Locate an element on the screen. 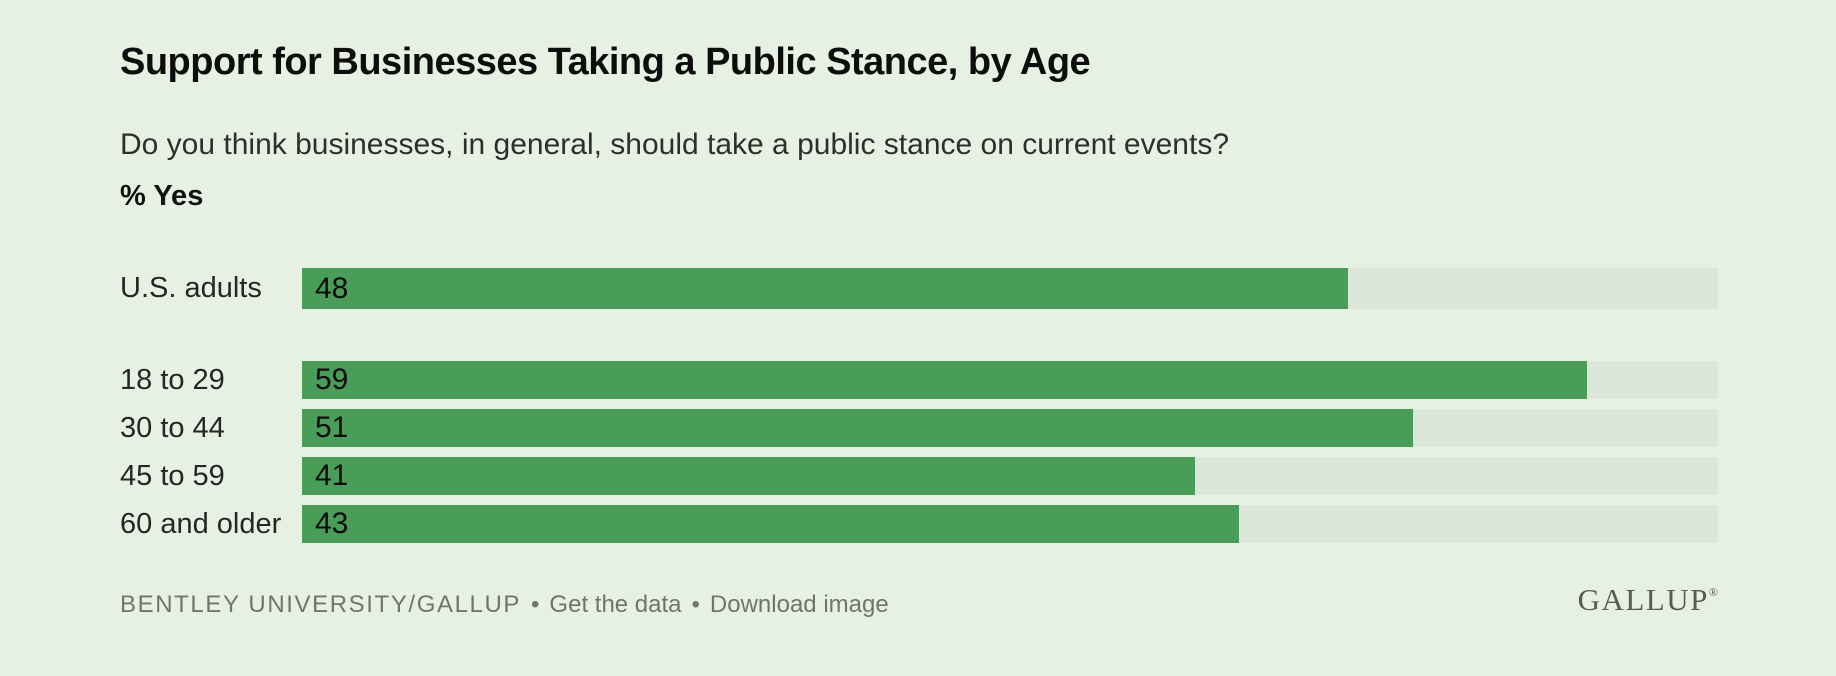 Image resolution: width=1836 pixels, height=676 pixels. bar-row-60-and-older: 60 and older 43 is located at coordinates (919, 524).